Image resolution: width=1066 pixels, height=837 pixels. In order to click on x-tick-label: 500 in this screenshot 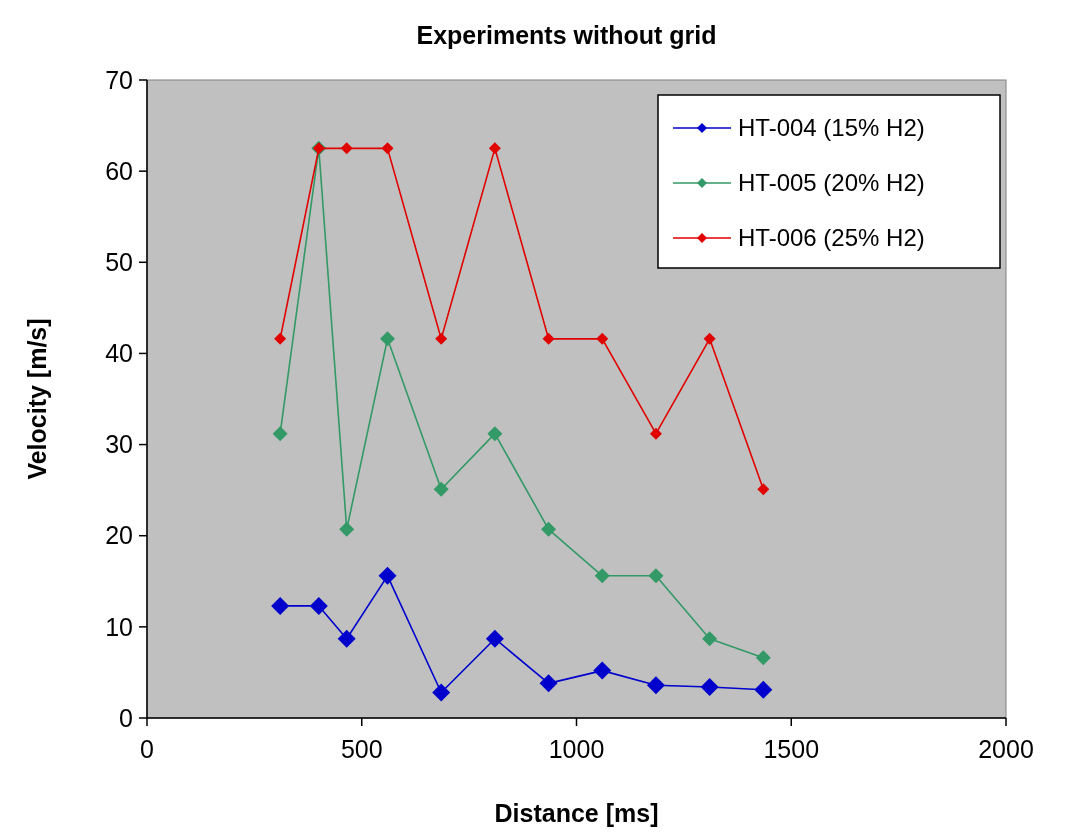, I will do `click(361, 749)`.